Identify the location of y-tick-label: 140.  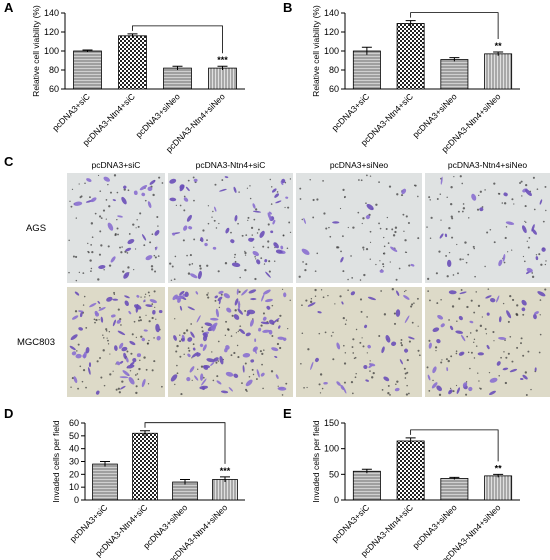
(331, 13).